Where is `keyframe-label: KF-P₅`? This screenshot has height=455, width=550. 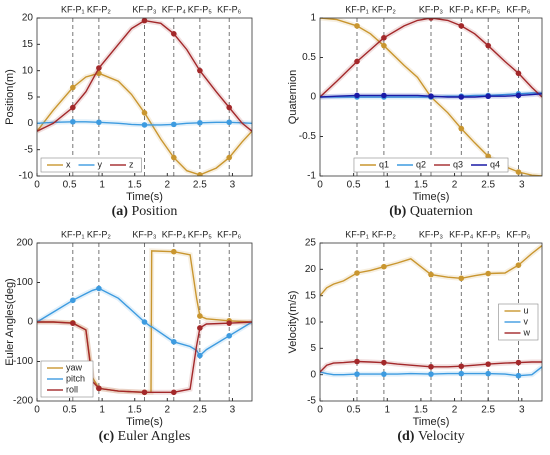 keyframe-label: KF-P₅ is located at coordinates (200, 234).